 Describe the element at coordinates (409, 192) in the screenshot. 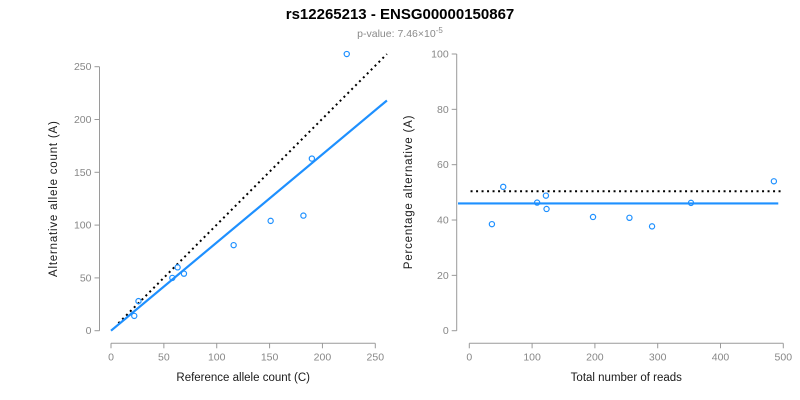

I see `y-axis-title: Percentage alternative (A)` at that location.